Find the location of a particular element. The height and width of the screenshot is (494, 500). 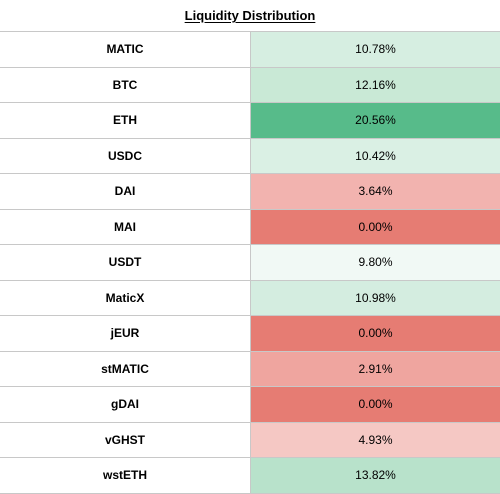

asset-cell: ETH is located at coordinates (125, 120).